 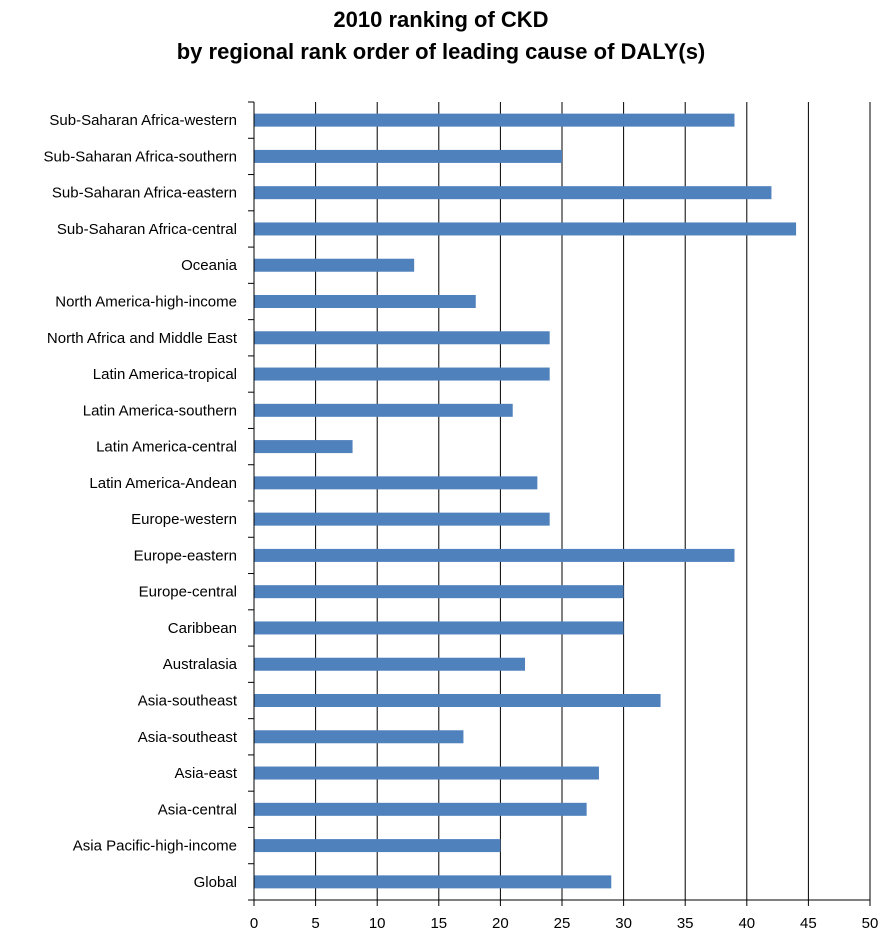 What do you see at coordinates (441, 19) in the screenshot?
I see `chart-title-line-1: 2010 ranking of CKD` at bounding box center [441, 19].